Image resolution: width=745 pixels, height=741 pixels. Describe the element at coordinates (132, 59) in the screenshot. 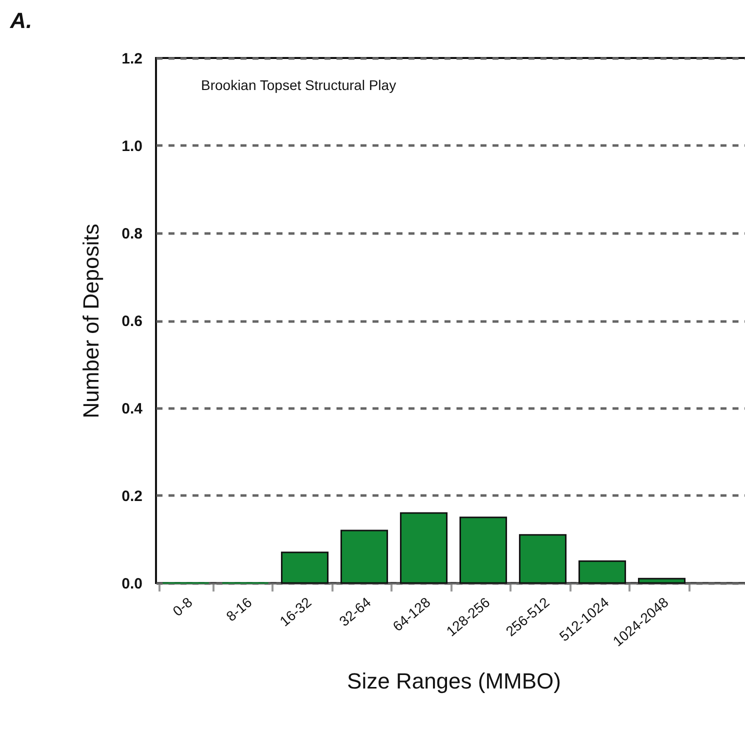

I see `y-tick-label: 1.2` at that location.